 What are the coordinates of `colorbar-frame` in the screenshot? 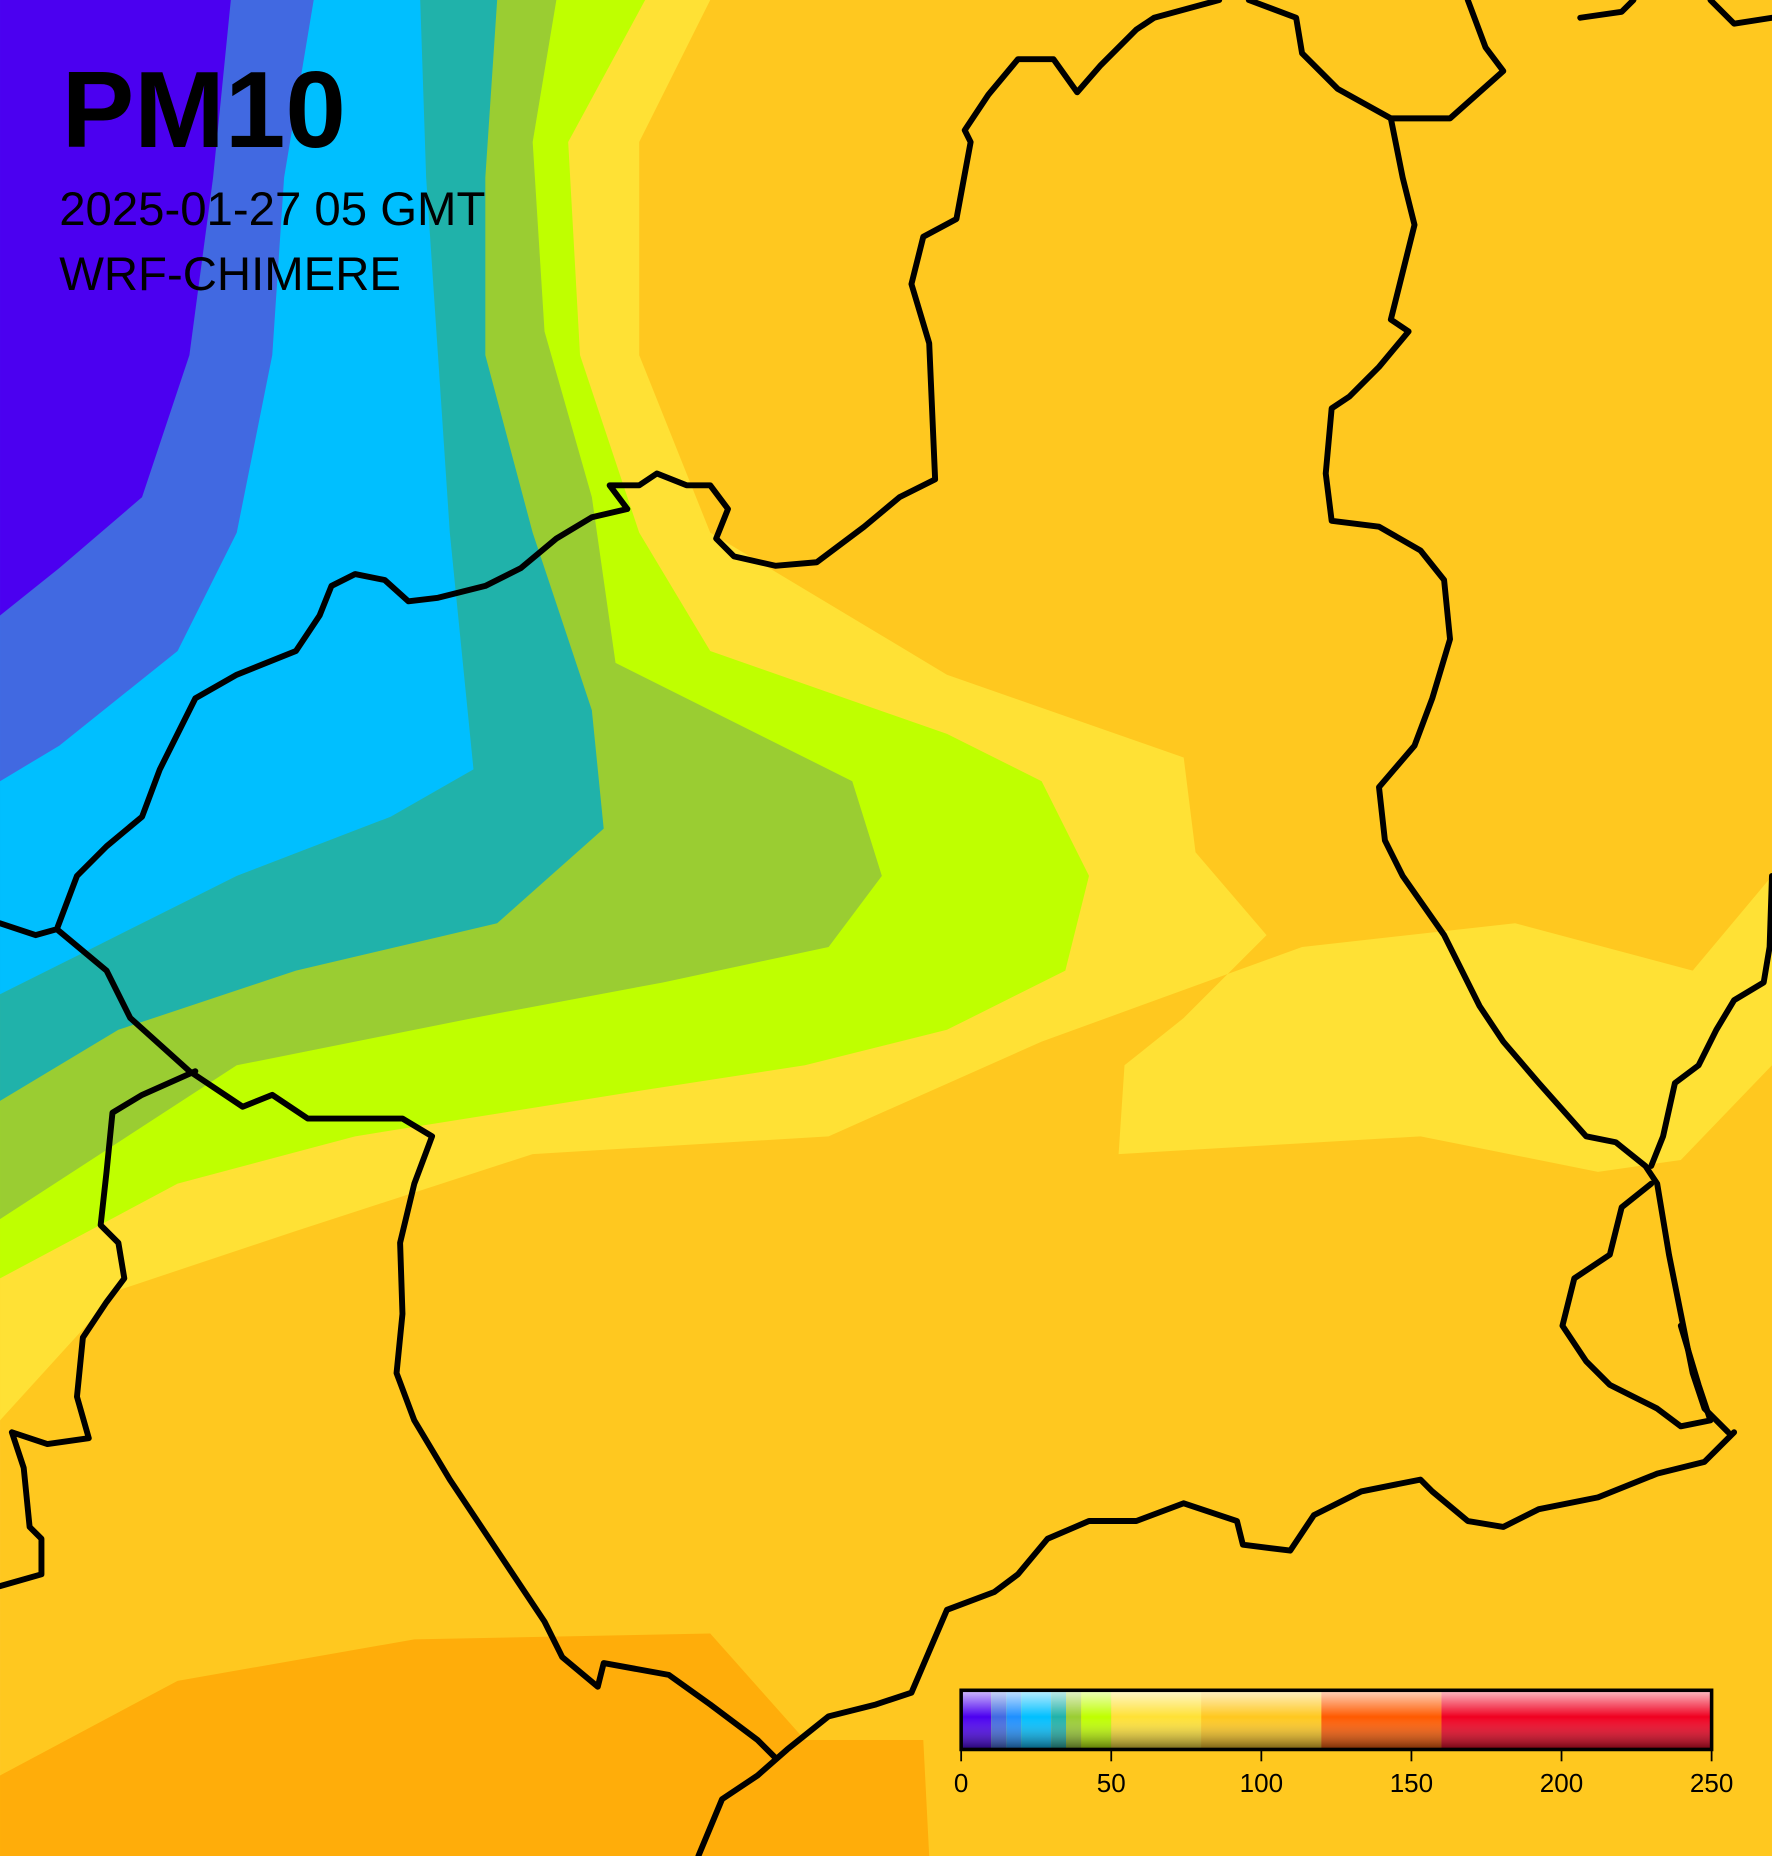 It's located at (1336, 1720).